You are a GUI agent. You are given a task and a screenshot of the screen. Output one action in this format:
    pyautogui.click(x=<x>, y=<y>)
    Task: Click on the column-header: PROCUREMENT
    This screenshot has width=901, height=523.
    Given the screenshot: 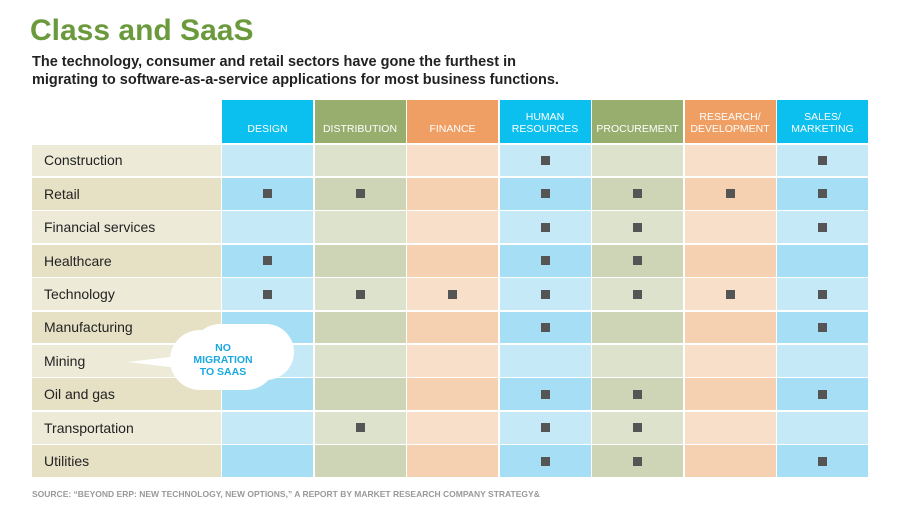 What is the action you would take?
    pyautogui.click(x=637, y=121)
    